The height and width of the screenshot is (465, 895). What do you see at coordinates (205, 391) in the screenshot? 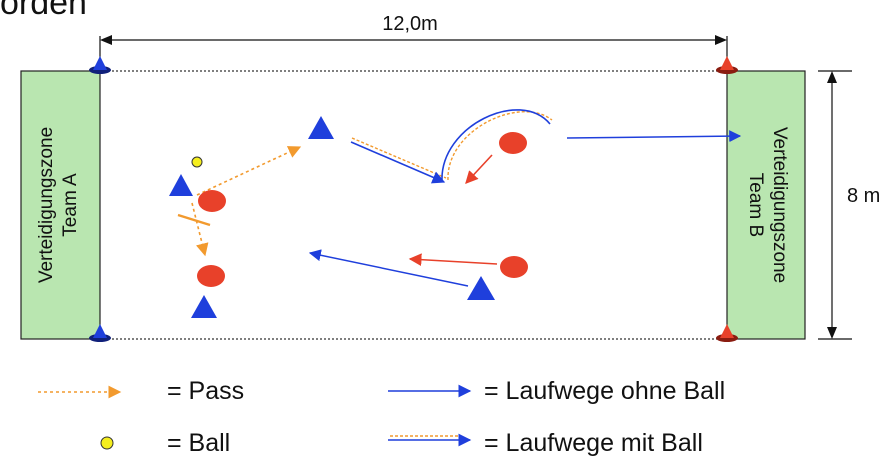
I see `legend-pass-label: = Pass` at bounding box center [205, 391].